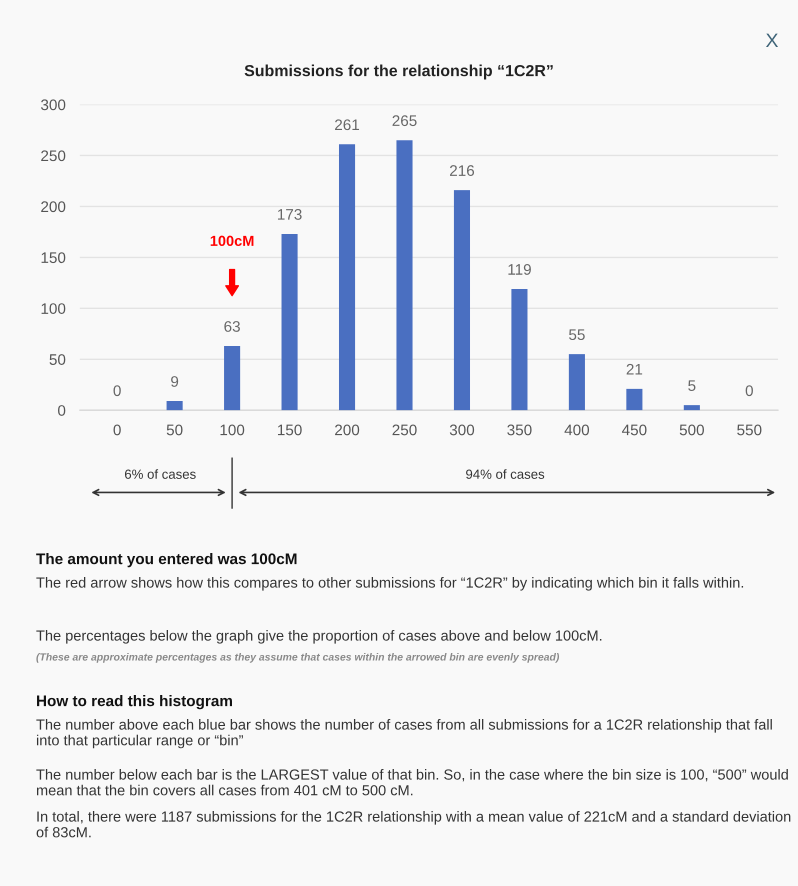 The image size is (798, 886). Describe the element at coordinates (53, 206) in the screenshot. I see `y-tick-label: 200` at that location.